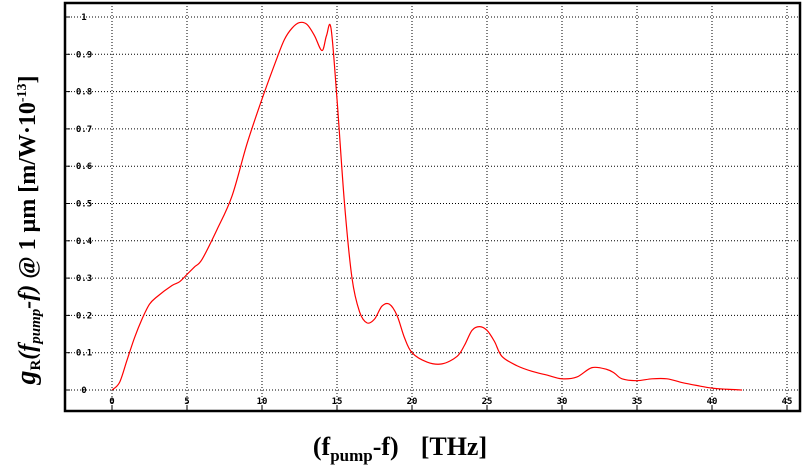 The image size is (806, 469). Describe the element at coordinates (83, 391) in the screenshot. I see `y-tick-label: 0` at that location.